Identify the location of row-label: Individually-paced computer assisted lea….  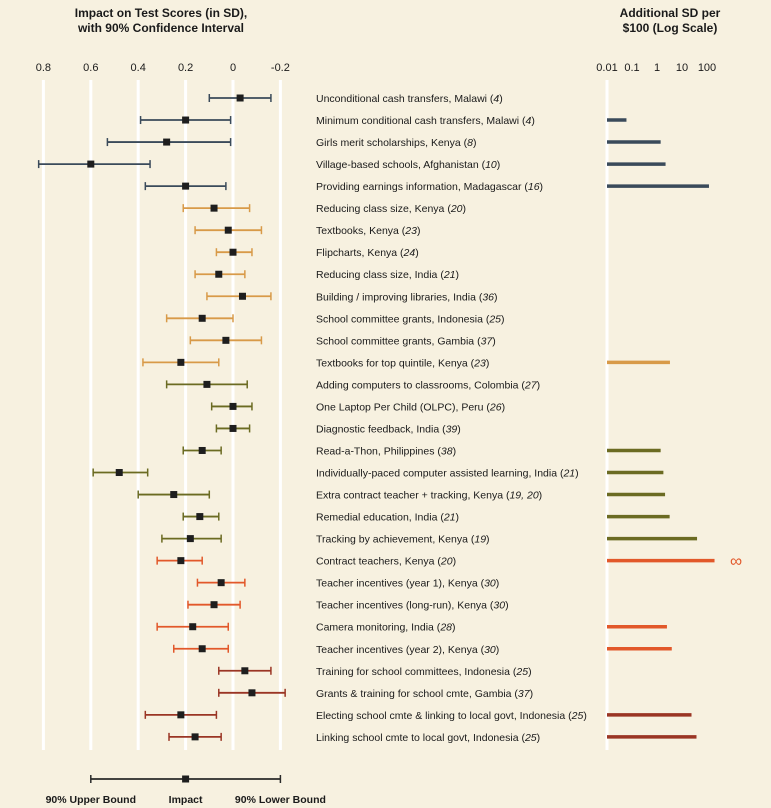
(447, 474).